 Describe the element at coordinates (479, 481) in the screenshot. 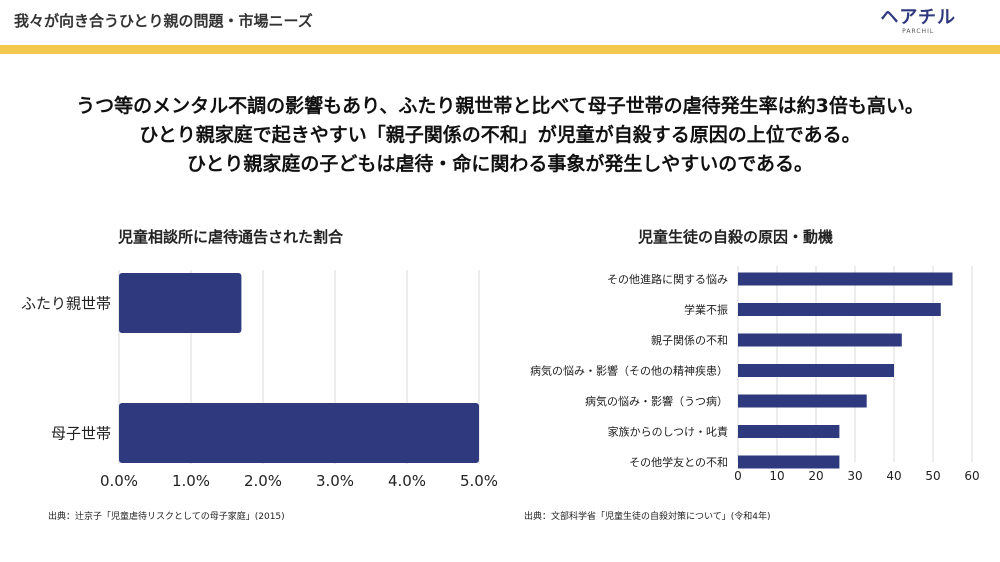

I see `x-tick-label: 5.0%` at that location.